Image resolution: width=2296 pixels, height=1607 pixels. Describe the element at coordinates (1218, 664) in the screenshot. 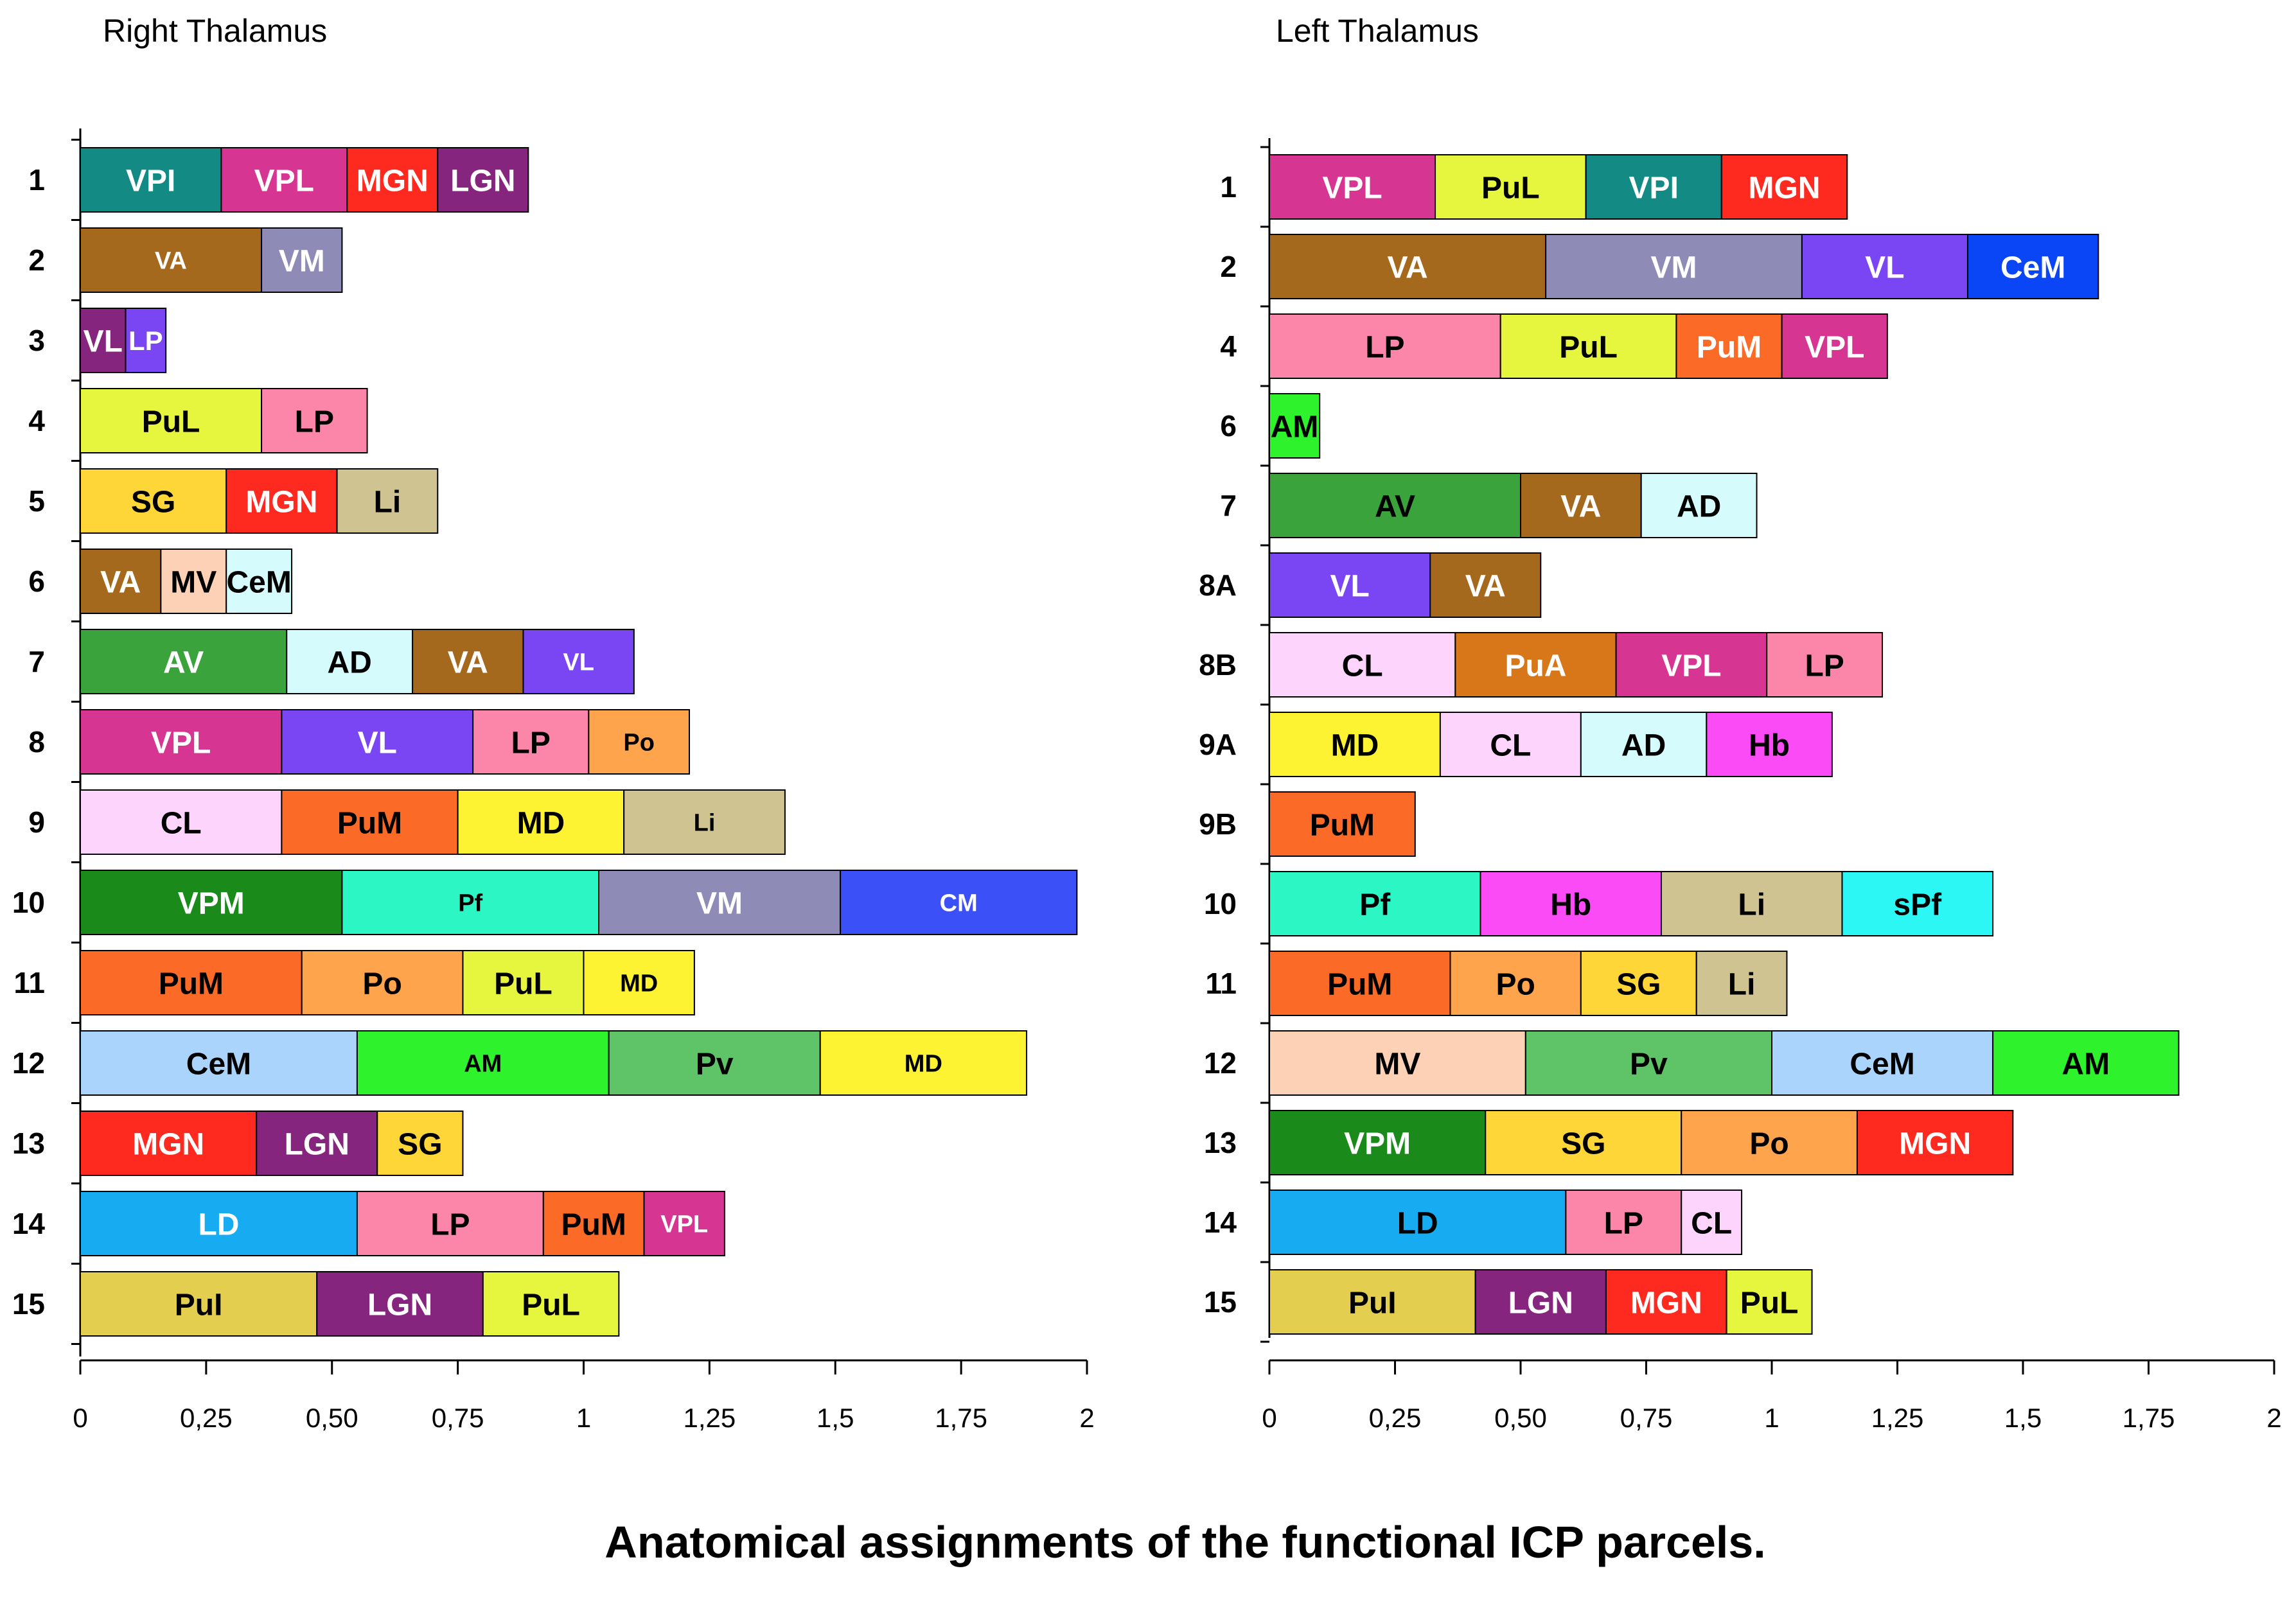

I see `row-label: 8B` at that location.